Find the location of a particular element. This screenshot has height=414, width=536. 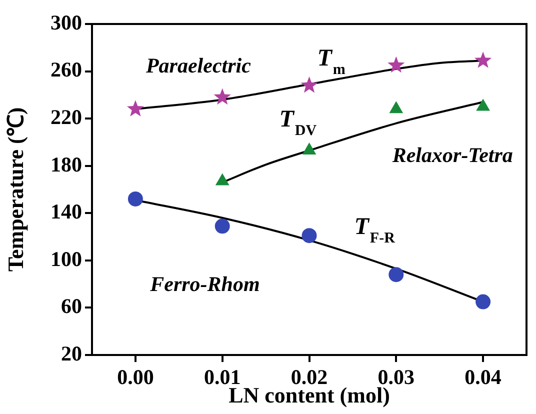

y-tick-label: 260 is located at coordinates (66, 70).